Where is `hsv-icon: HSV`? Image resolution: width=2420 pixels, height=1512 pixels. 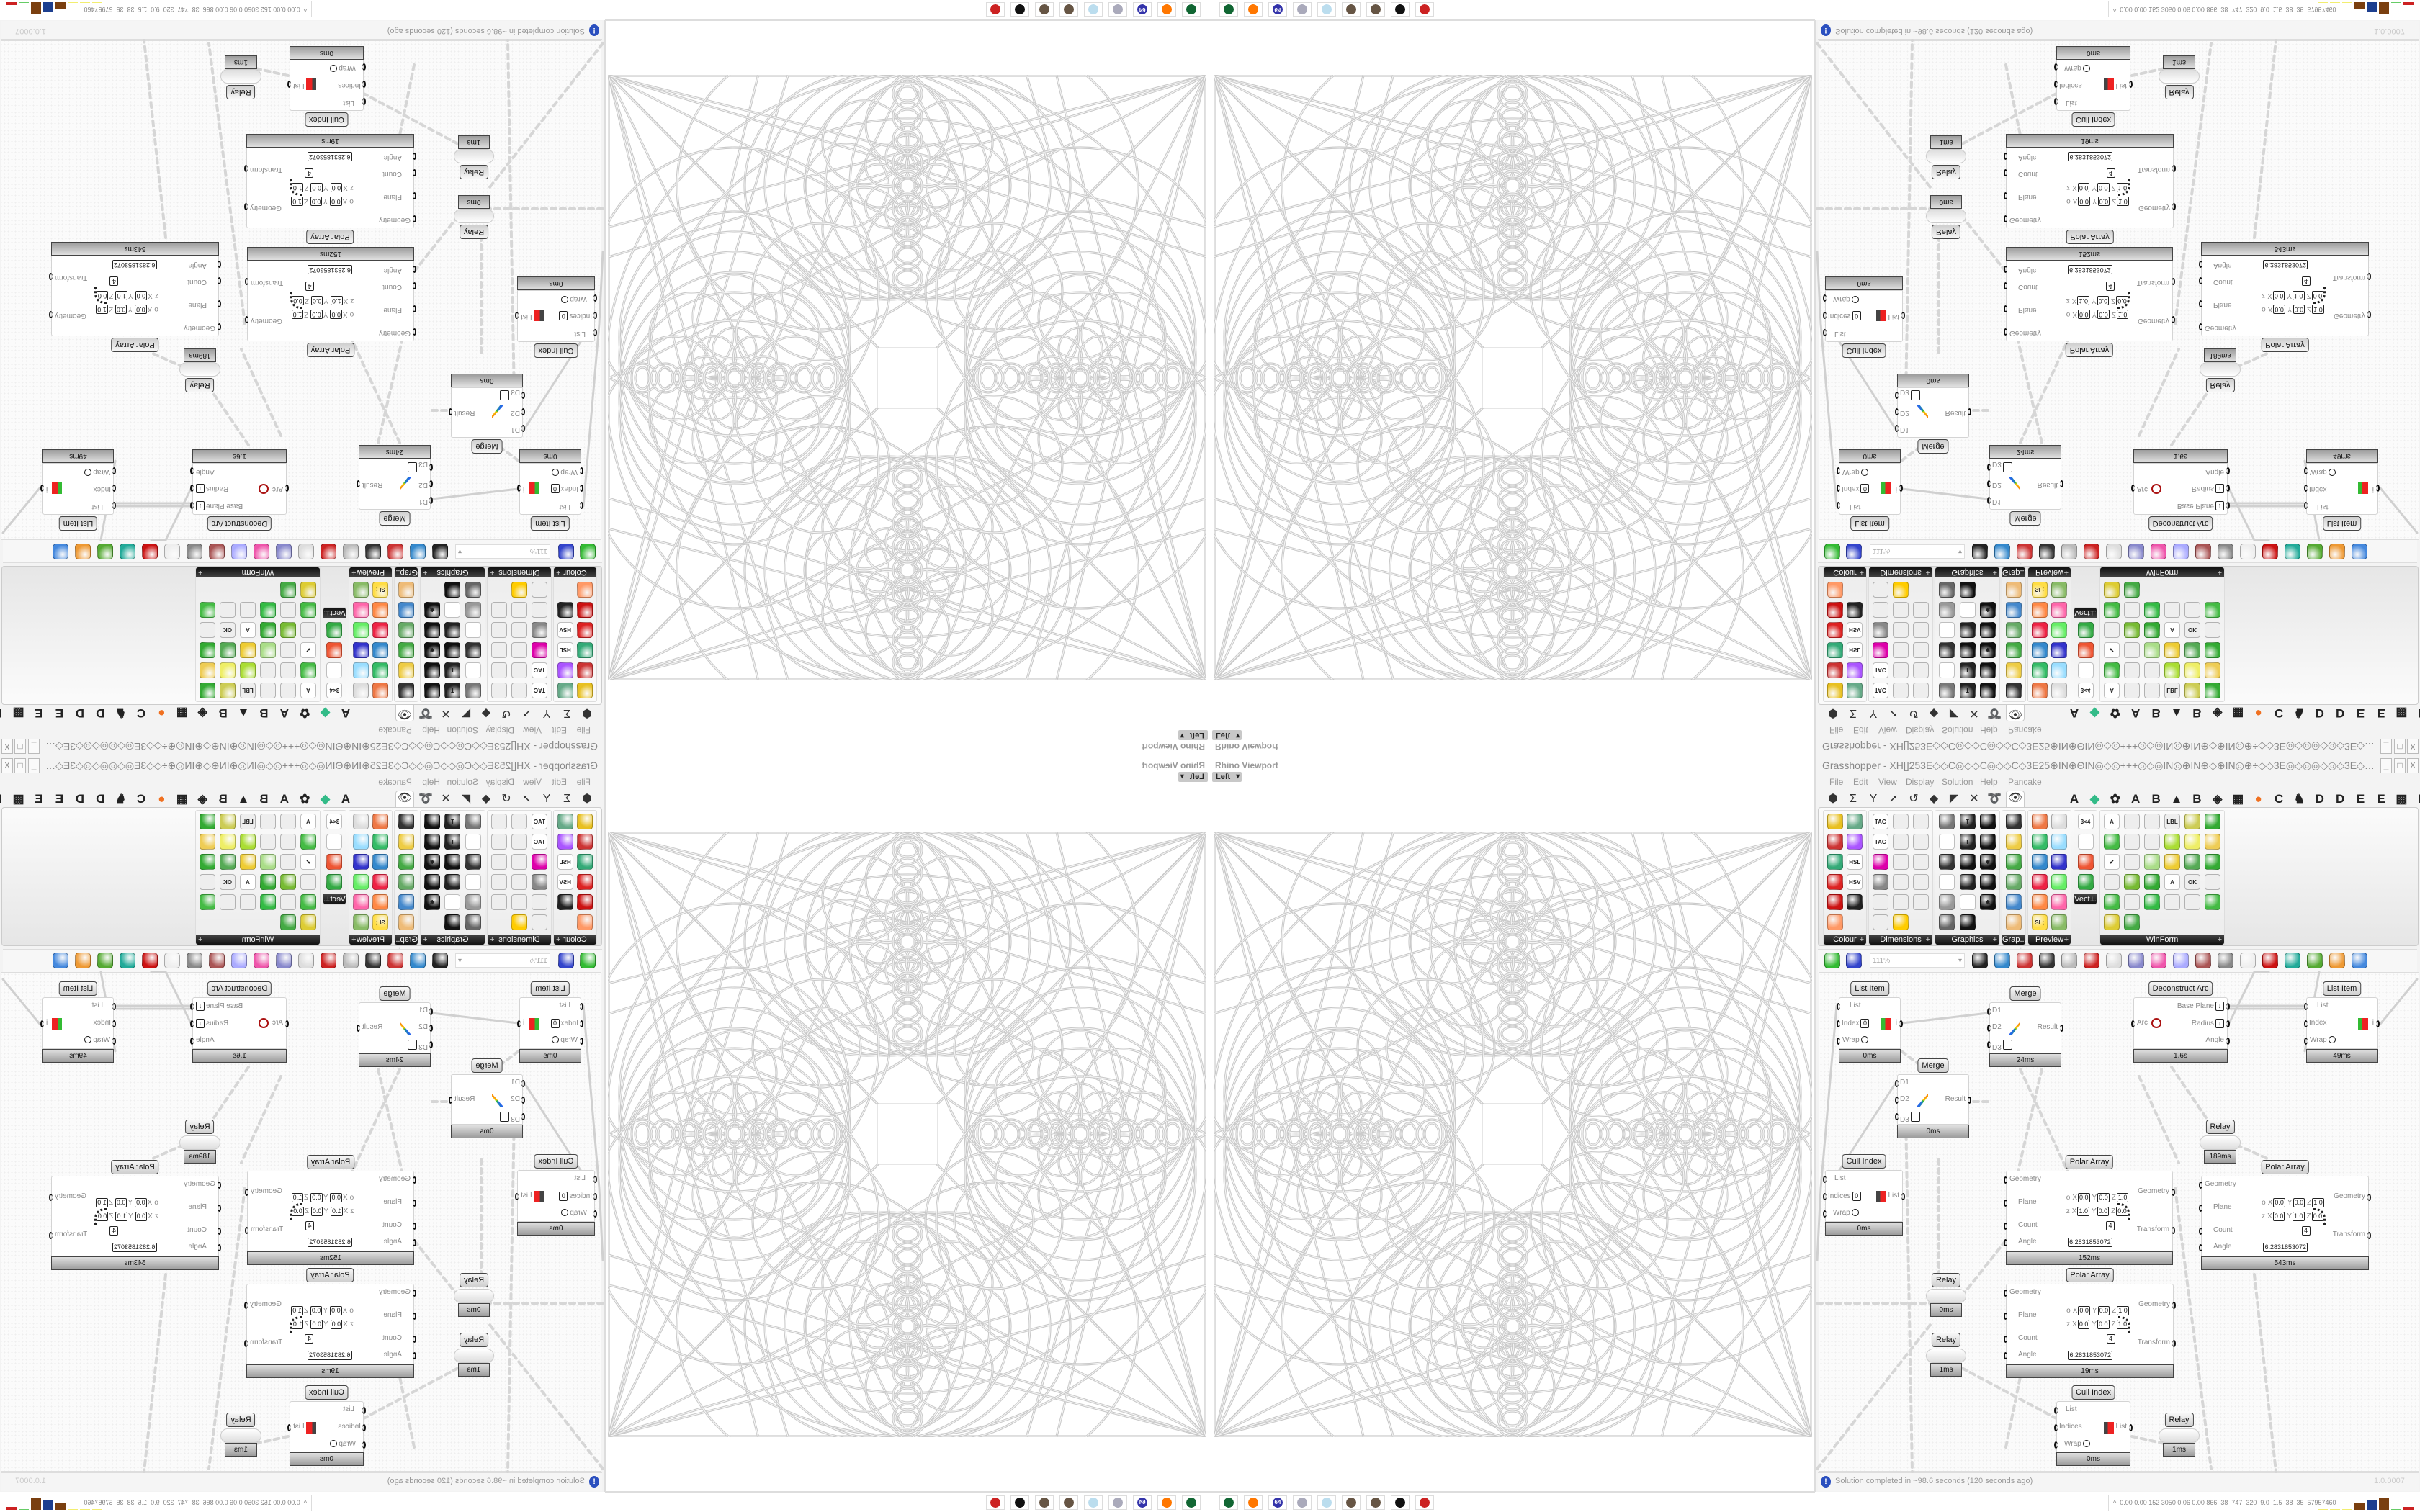 hsv-icon: HSV is located at coordinates (1855, 882).